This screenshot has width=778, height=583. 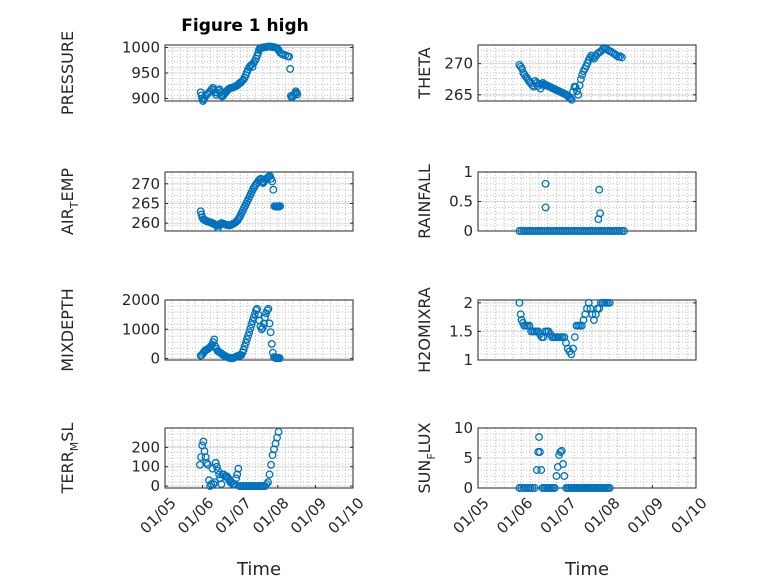 I want to click on y-tick-label: 5, so click(x=468, y=458).